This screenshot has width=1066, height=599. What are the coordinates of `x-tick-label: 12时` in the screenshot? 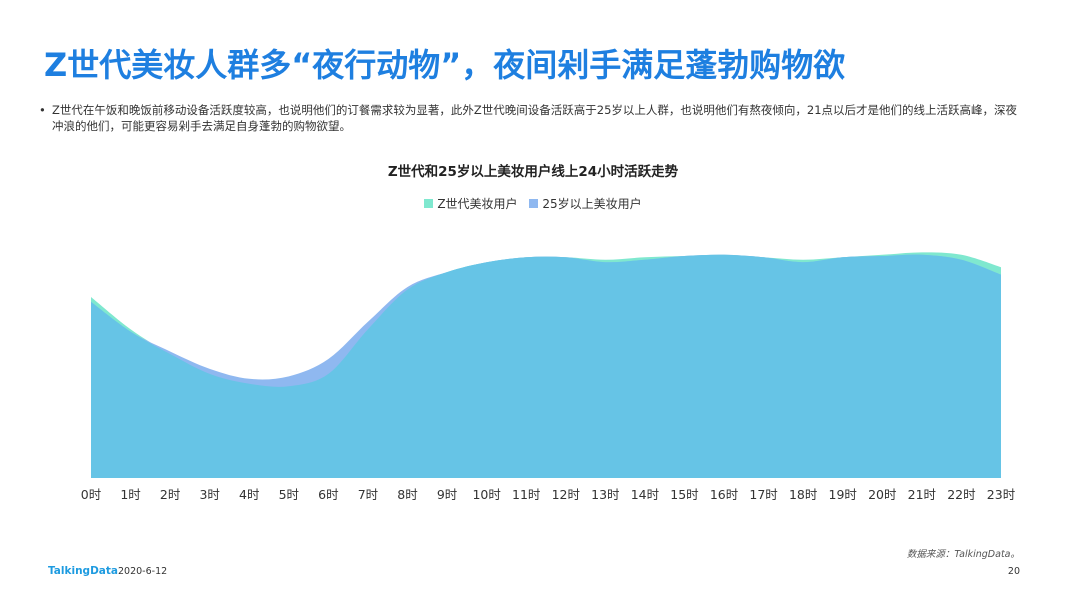 It's located at (566, 494).